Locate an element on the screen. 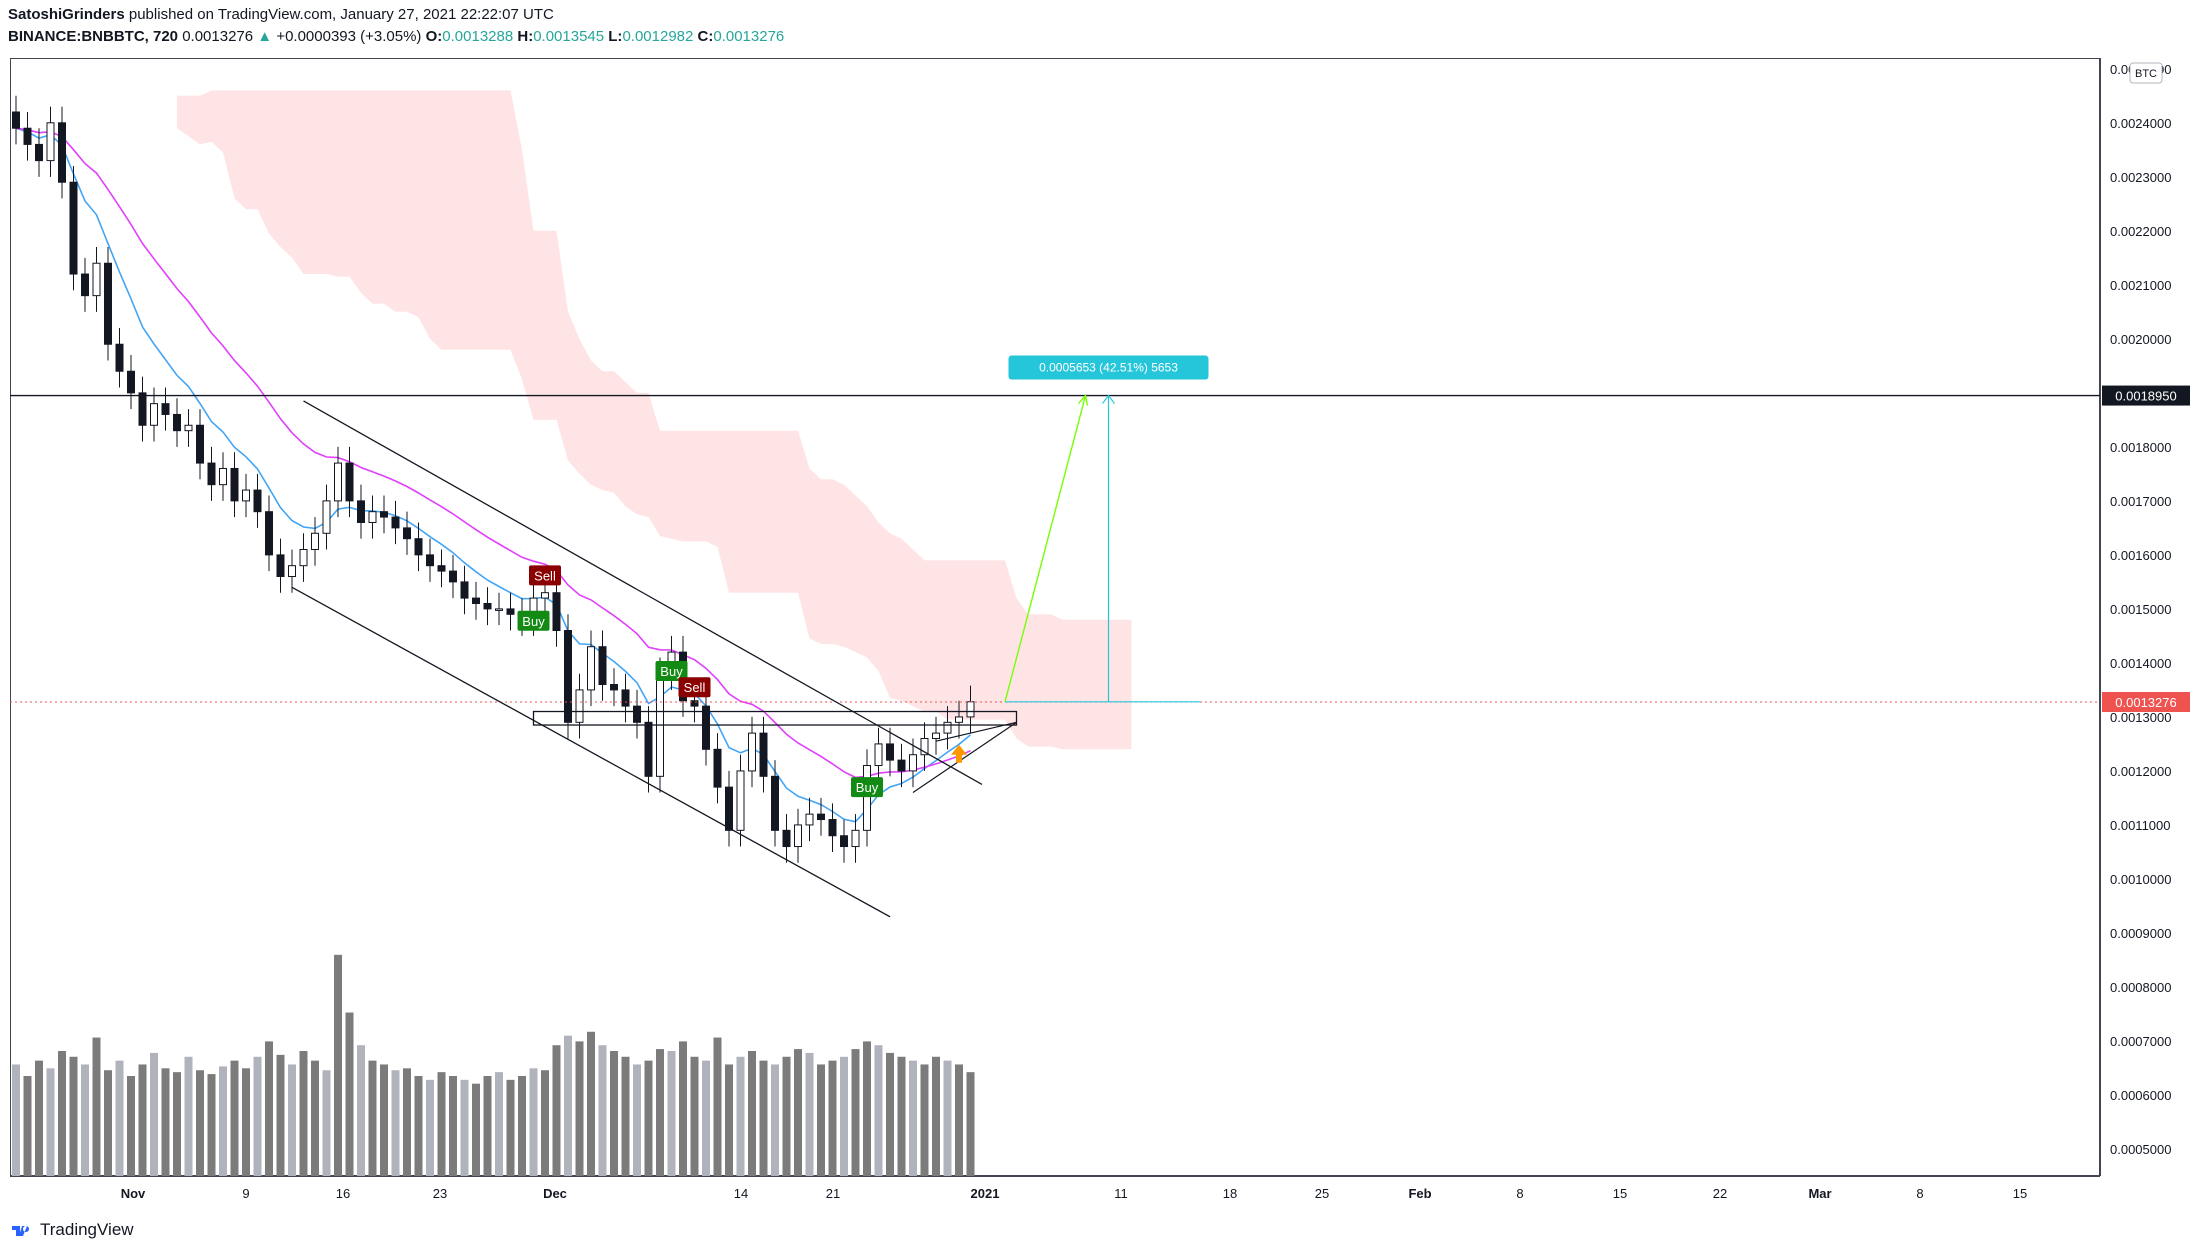 This screenshot has width=2193, height=1250. signal-label: Sell is located at coordinates (545, 575).